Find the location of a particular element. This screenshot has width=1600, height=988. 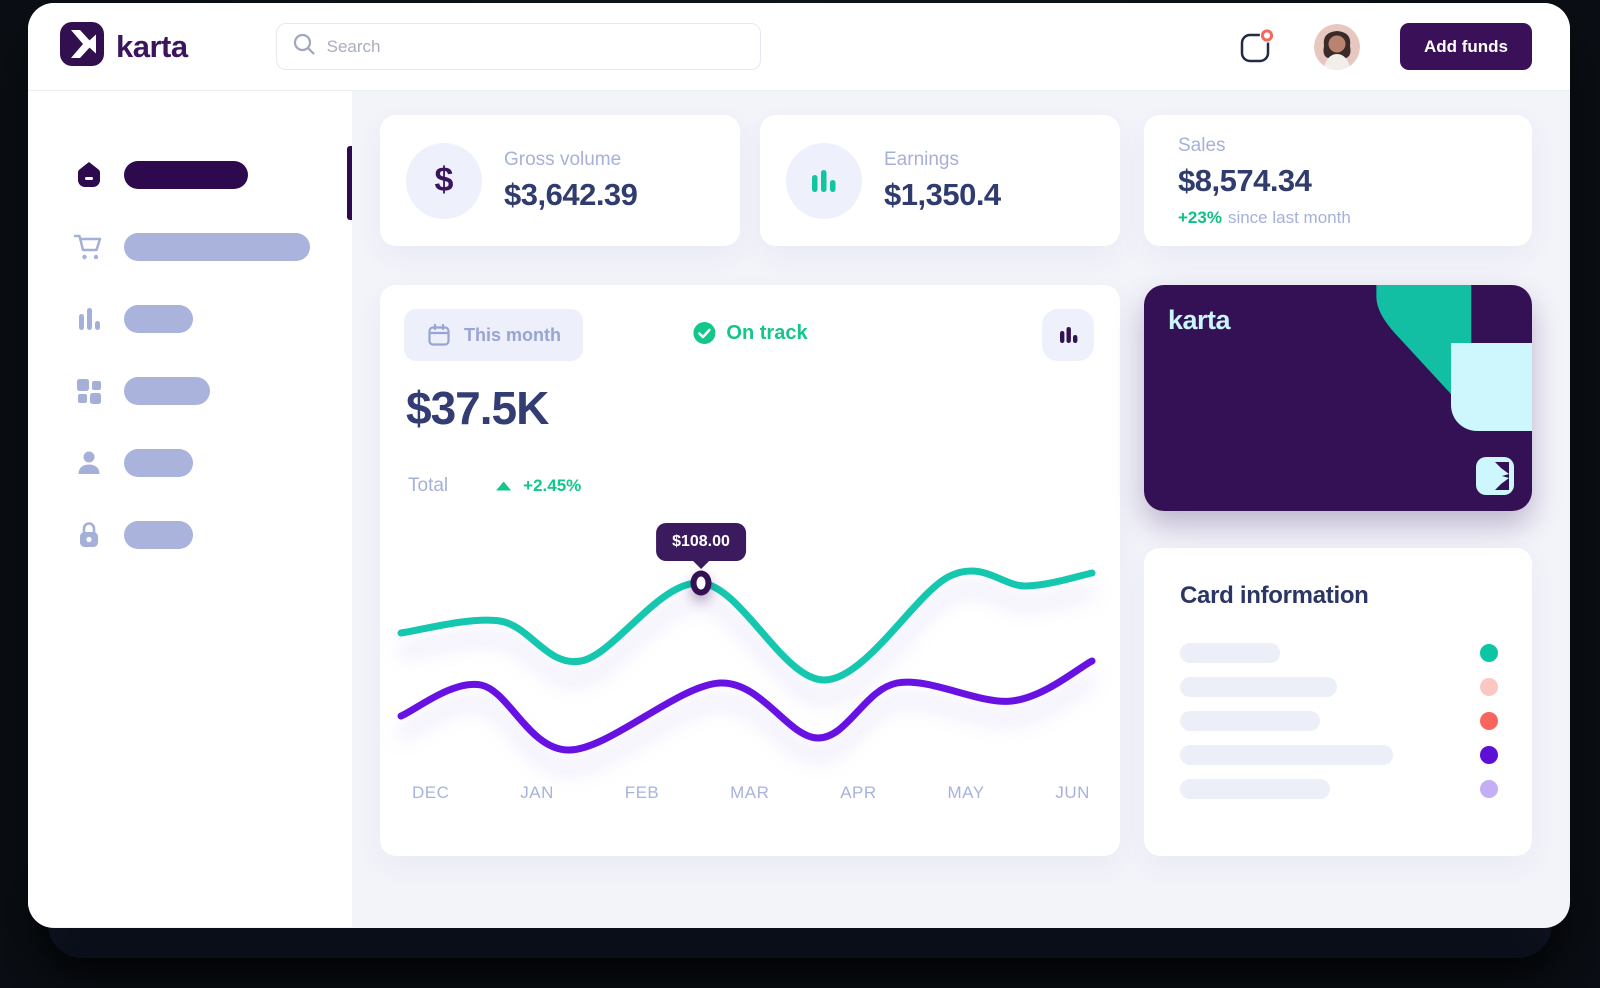

card-brand-name: karta is located at coordinates (1199, 320).